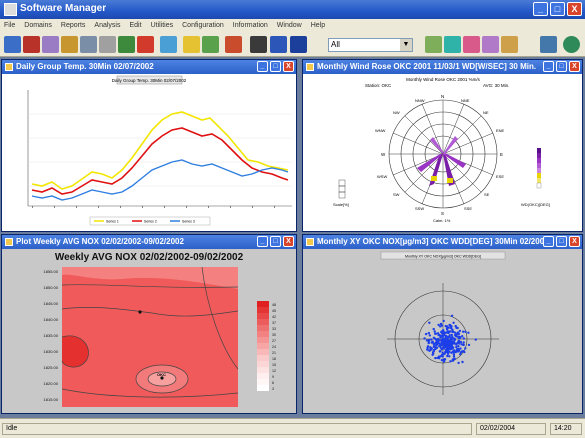  I want to click on save-icon, so click(107, 44).